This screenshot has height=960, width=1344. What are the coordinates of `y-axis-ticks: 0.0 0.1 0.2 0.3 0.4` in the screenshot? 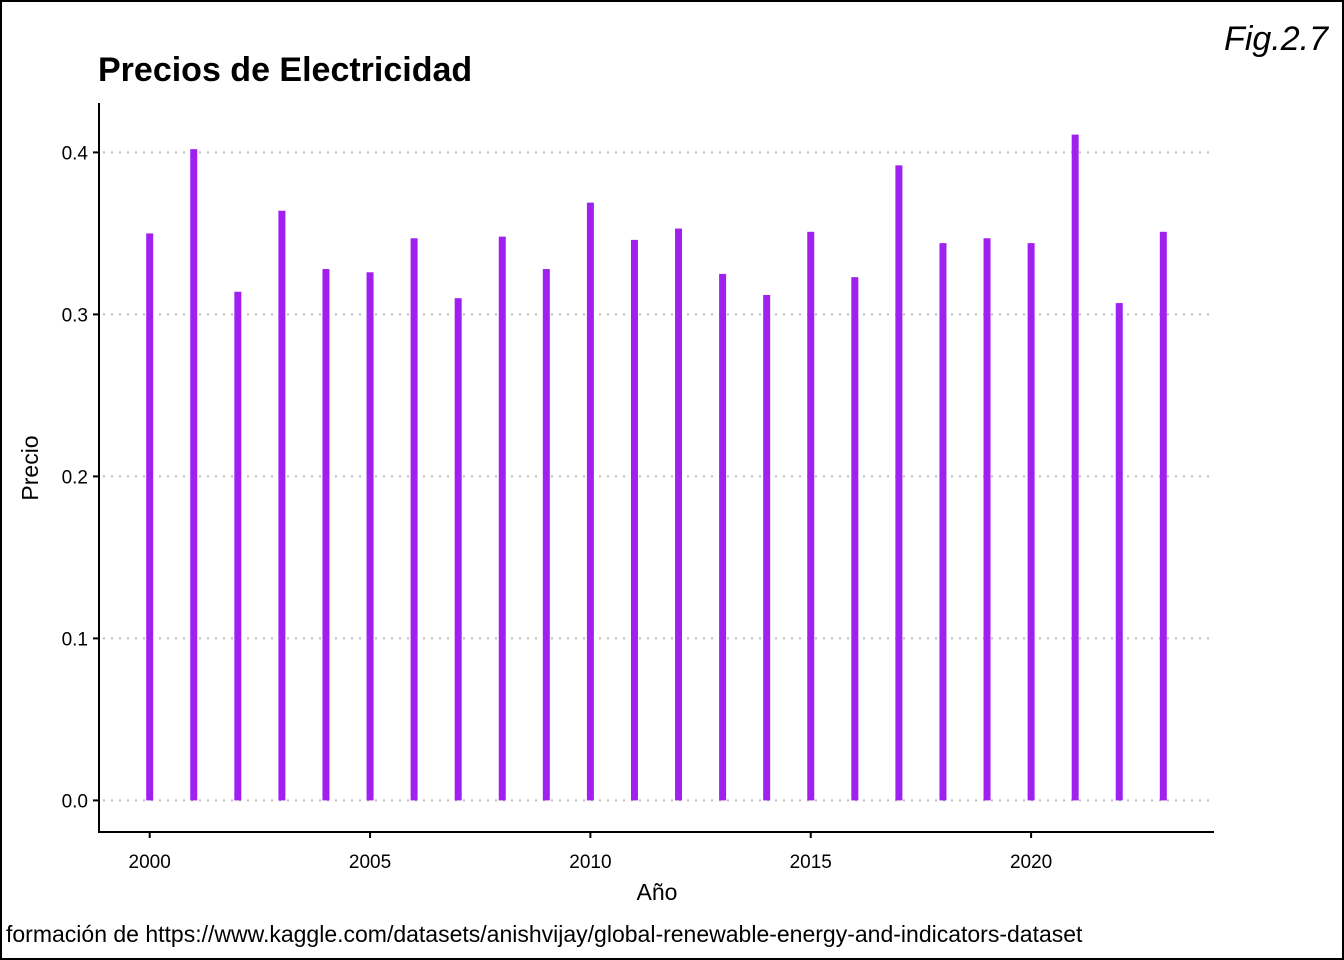 It's located at (80, 477).